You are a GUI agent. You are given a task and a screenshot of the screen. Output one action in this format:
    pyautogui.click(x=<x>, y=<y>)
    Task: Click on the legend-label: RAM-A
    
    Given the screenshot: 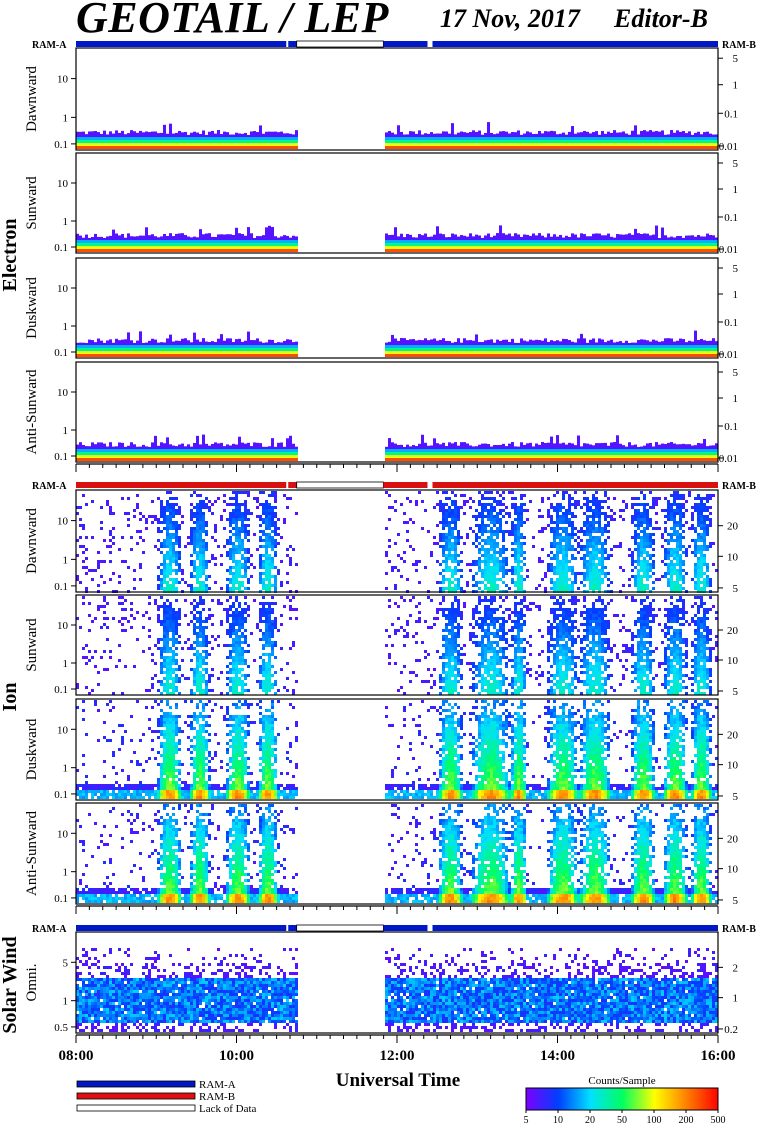 What is the action you would take?
    pyautogui.click(x=217, y=1085)
    